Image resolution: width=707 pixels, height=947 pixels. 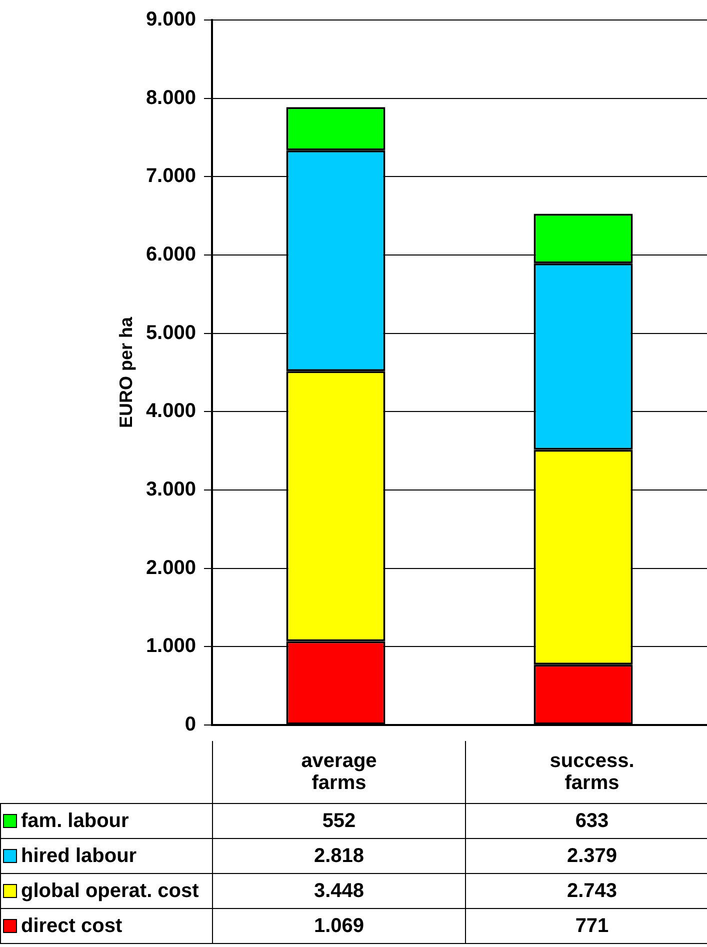 I want to click on y-tick-label: 4.000, so click(x=171, y=411).